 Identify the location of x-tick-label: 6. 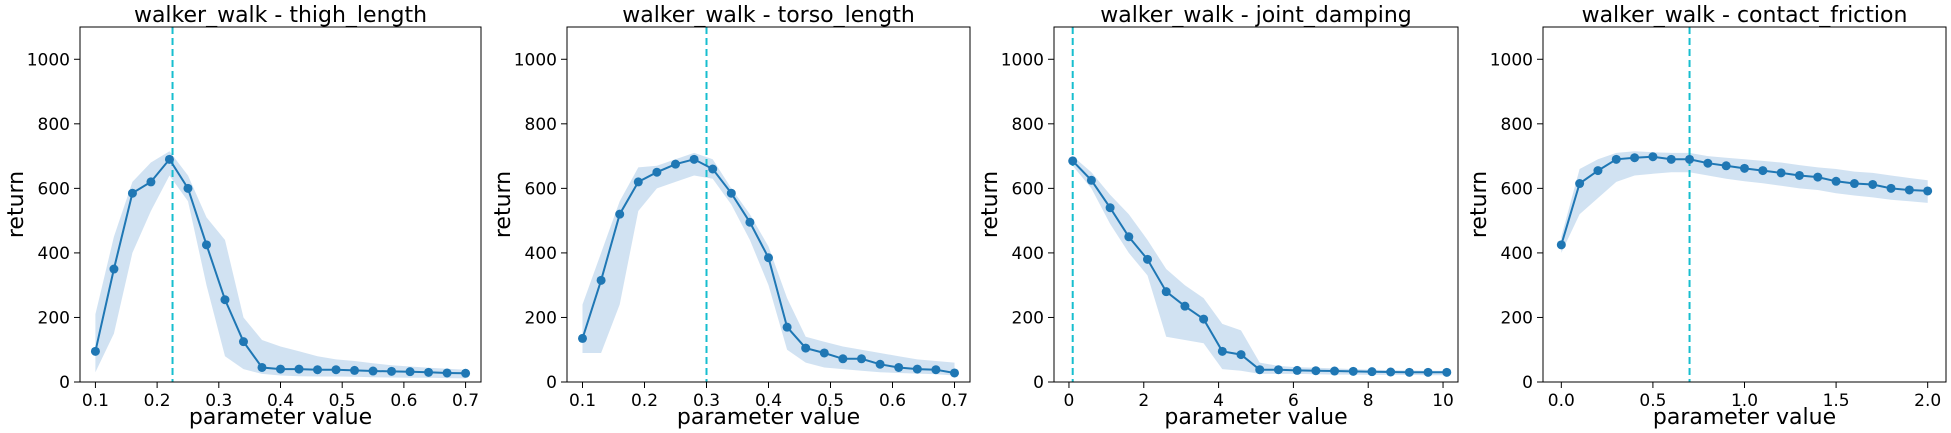
(1293, 401).